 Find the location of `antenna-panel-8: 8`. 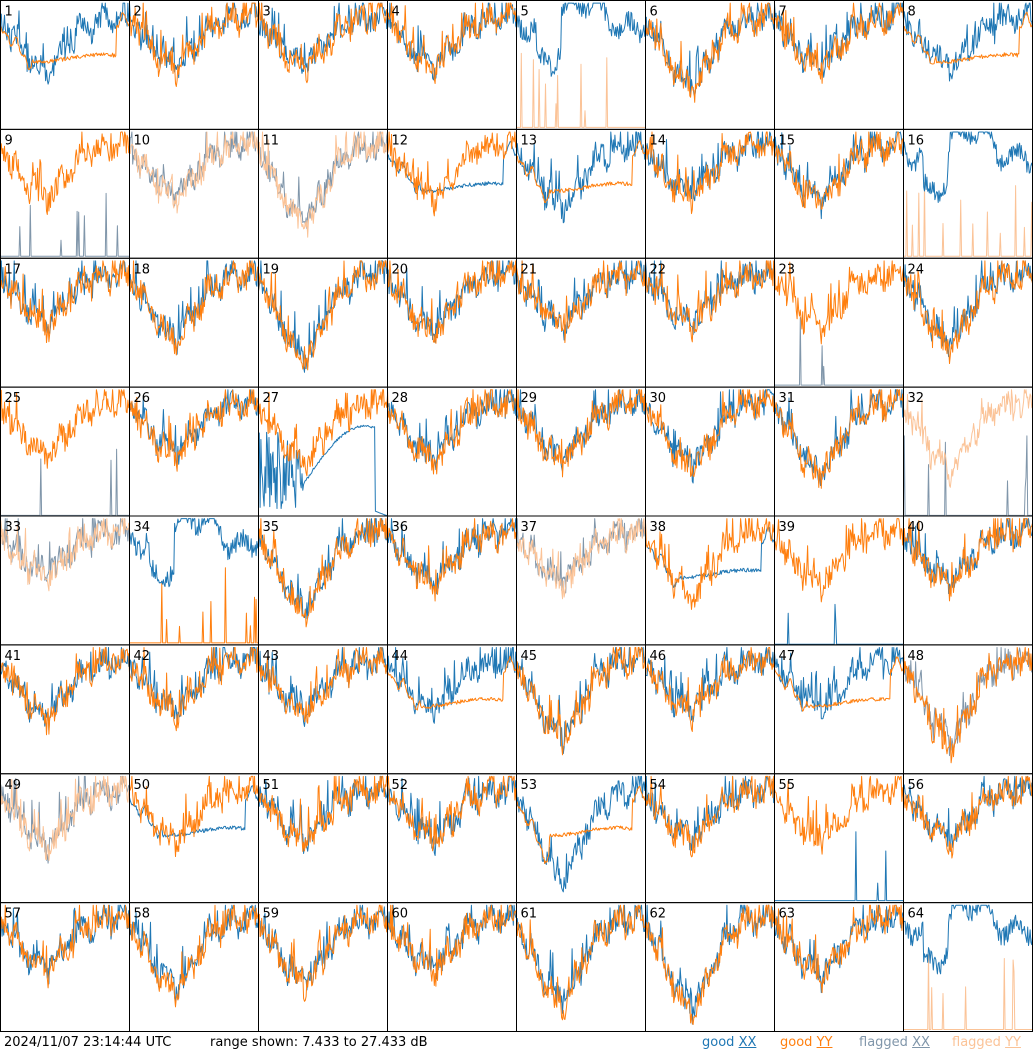

antenna-panel-8: 8 is located at coordinates (968, 65).